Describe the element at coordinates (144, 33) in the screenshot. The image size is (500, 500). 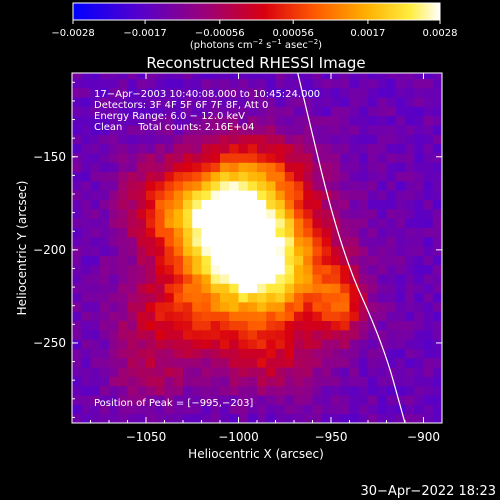
I see `colorbar-tick-label: −0.0017` at that location.